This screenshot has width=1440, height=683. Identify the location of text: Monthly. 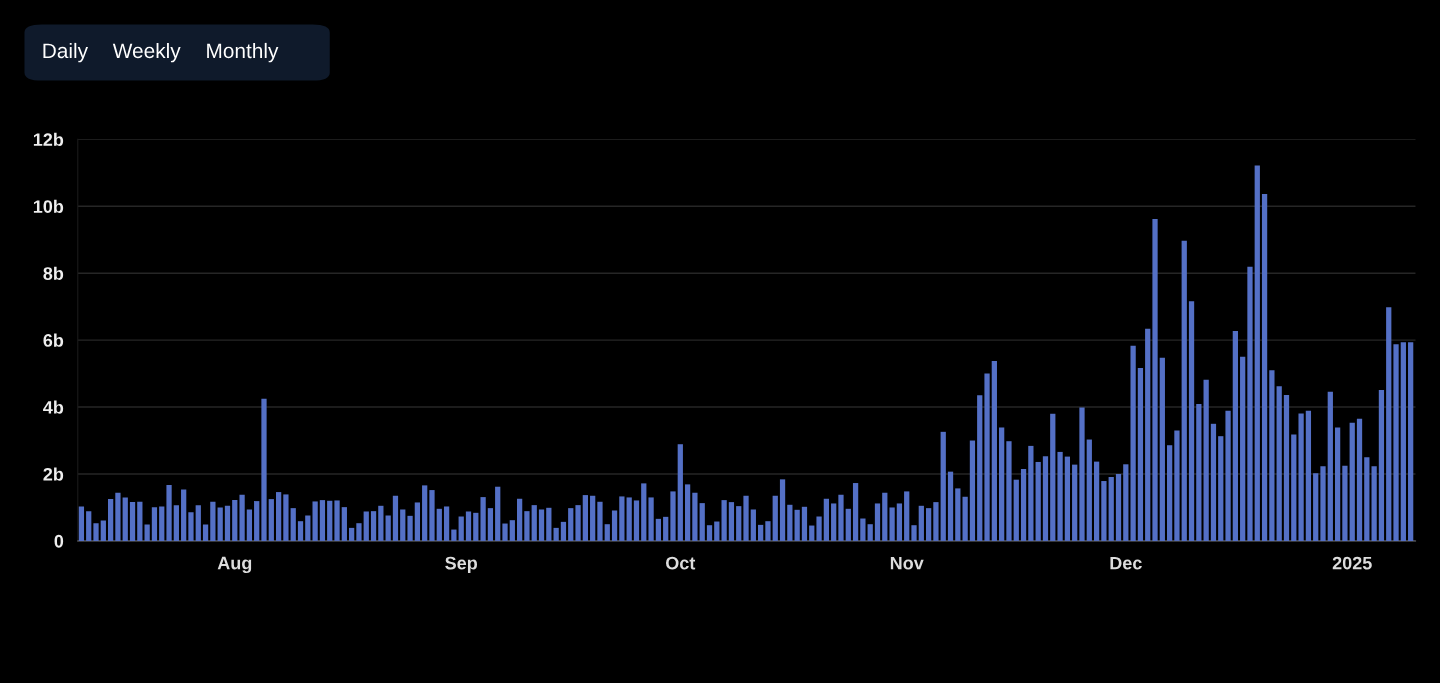
(243, 52).